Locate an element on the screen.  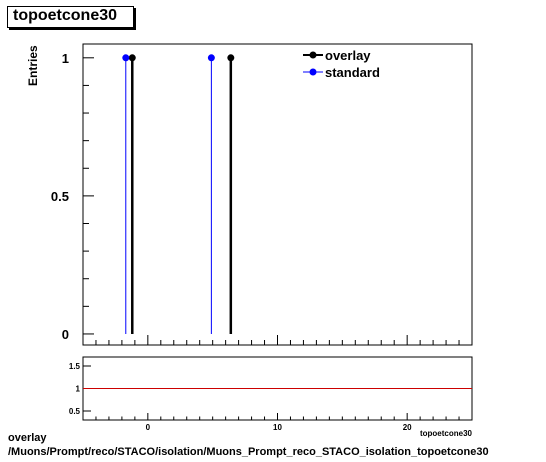
y-tick-label: 0.5 is located at coordinates (60, 196).